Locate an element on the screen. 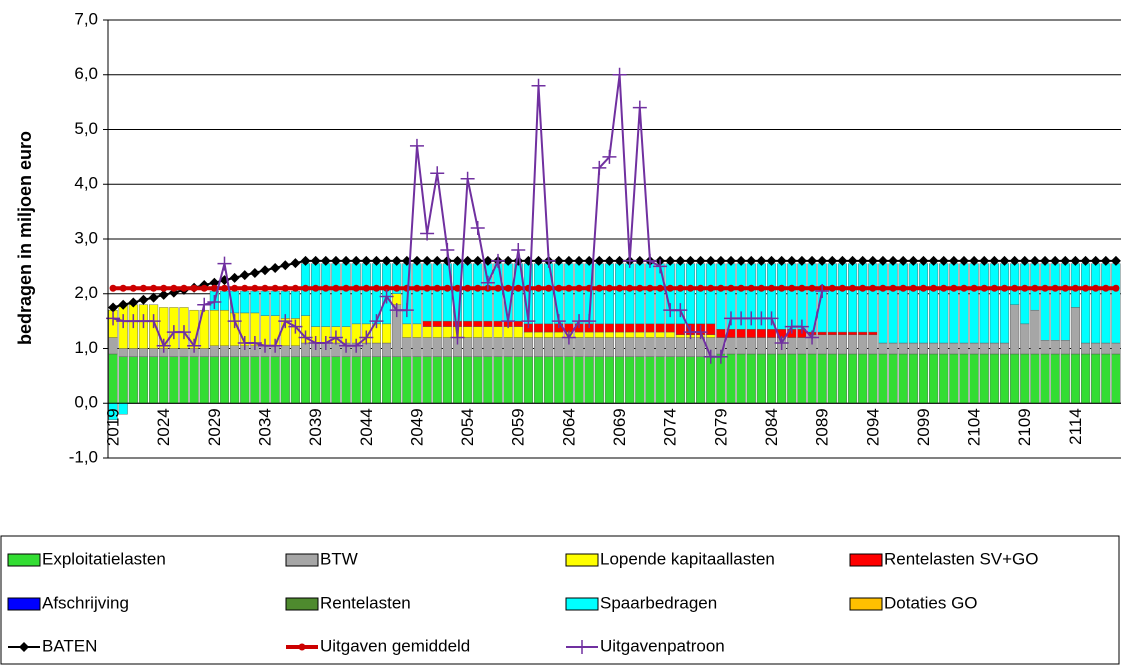 This screenshot has width=1121, height=665. x-tick-label: 2079 is located at coordinates (720, 427).